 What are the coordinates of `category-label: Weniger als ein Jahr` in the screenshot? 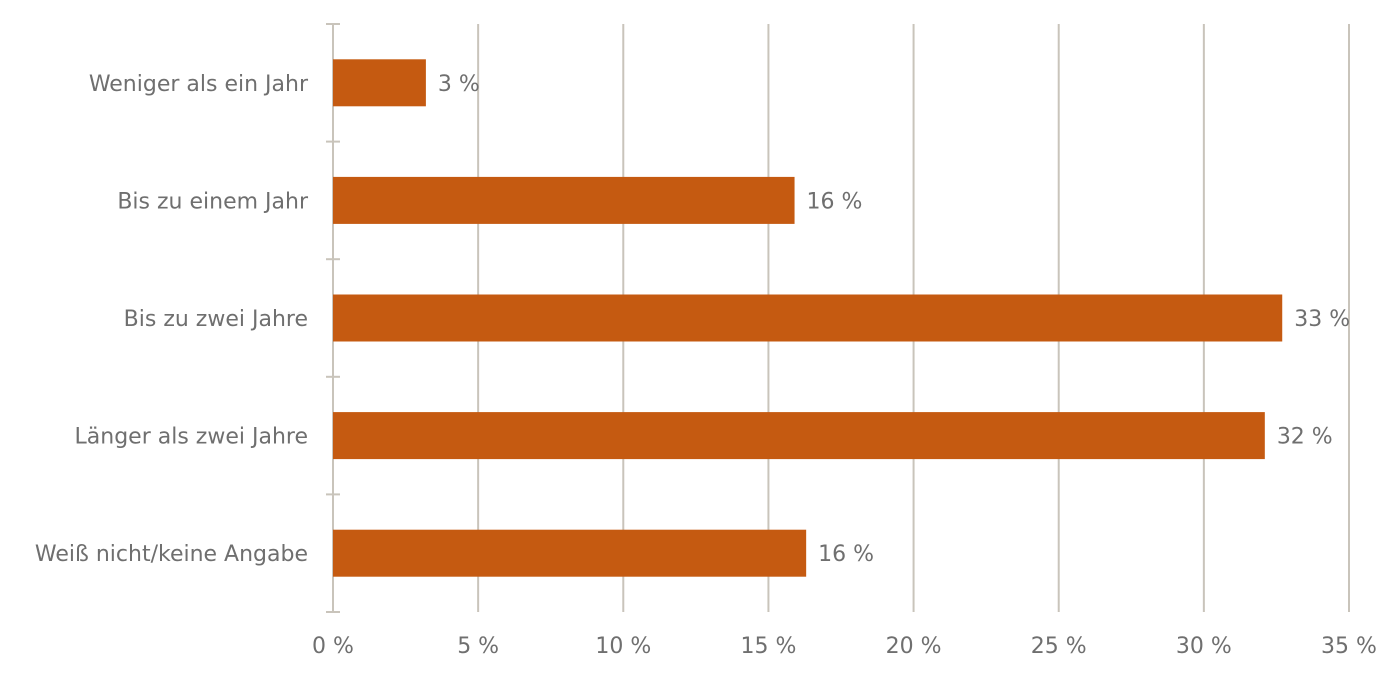 It's located at (199, 84).